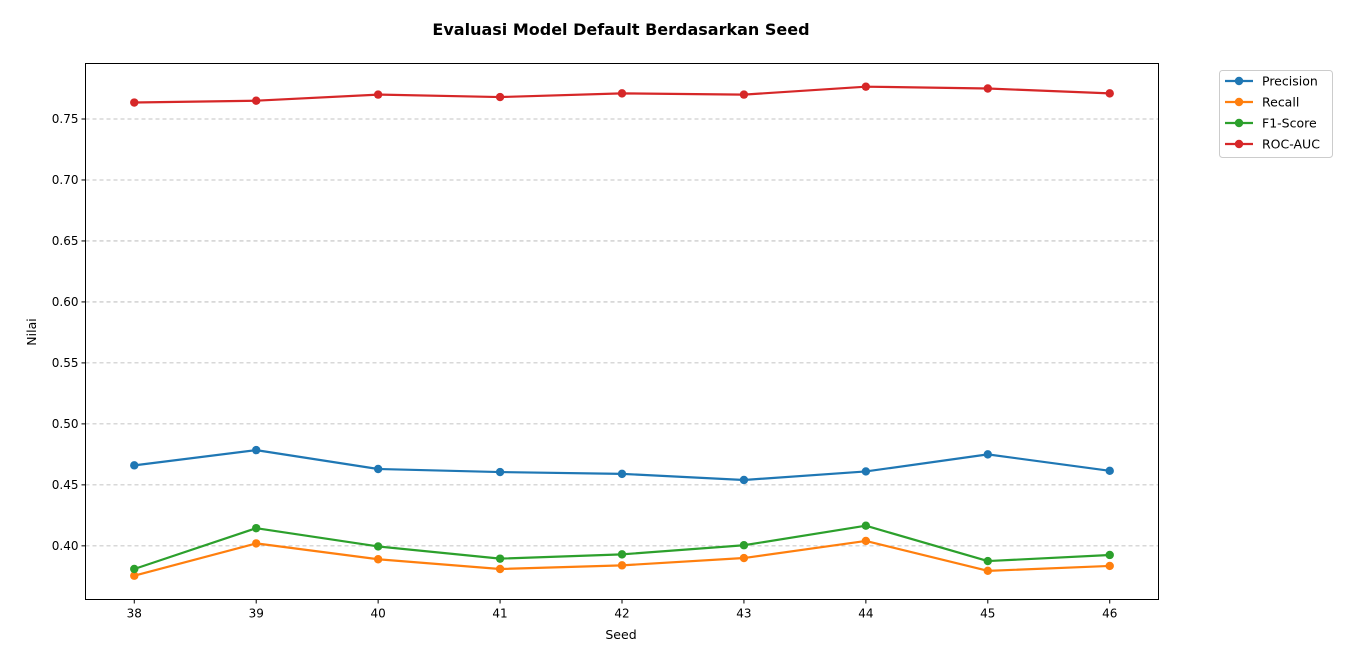 The width and height of the screenshot is (1366, 663). What do you see at coordinates (743, 614) in the screenshot?
I see `x-tick-label: 43` at bounding box center [743, 614].